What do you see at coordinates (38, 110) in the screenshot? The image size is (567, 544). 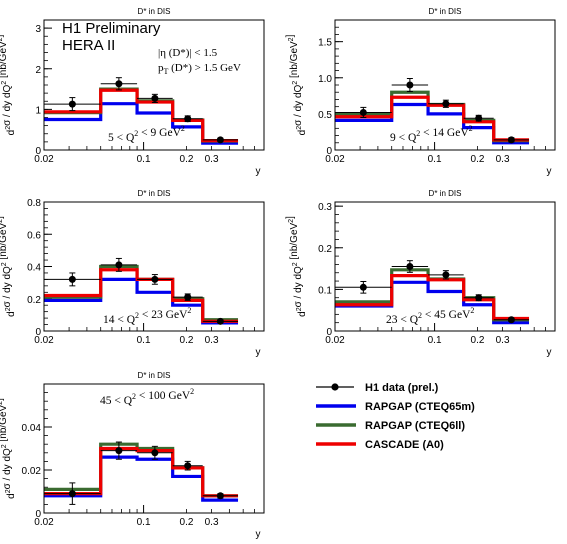 I see `y-tick-label: 1` at bounding box center [38, 110].